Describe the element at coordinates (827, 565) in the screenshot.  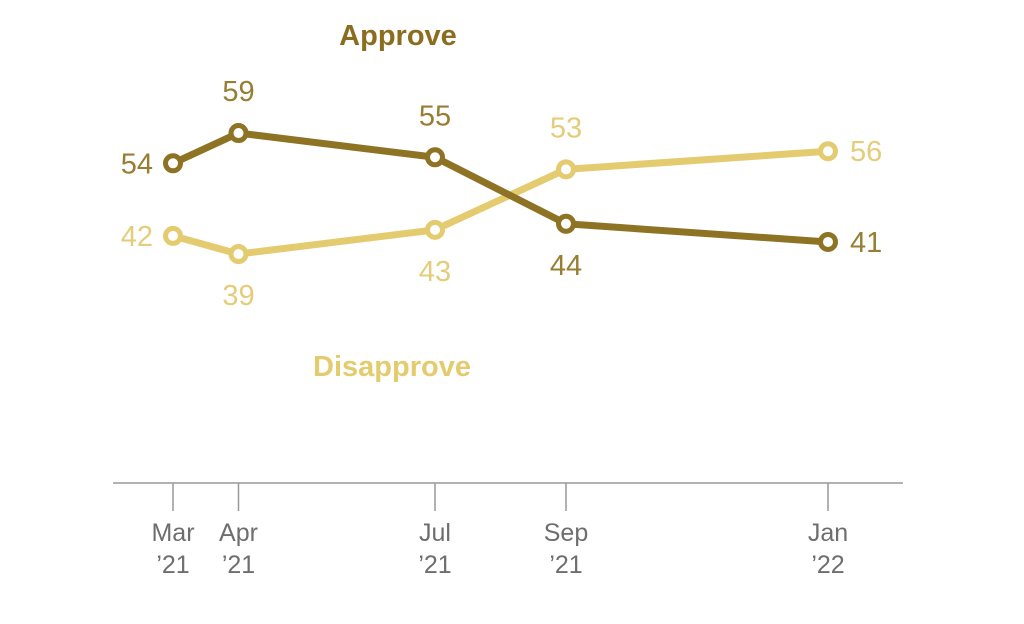
I see `x-axis-label-year: ’22` at that location.